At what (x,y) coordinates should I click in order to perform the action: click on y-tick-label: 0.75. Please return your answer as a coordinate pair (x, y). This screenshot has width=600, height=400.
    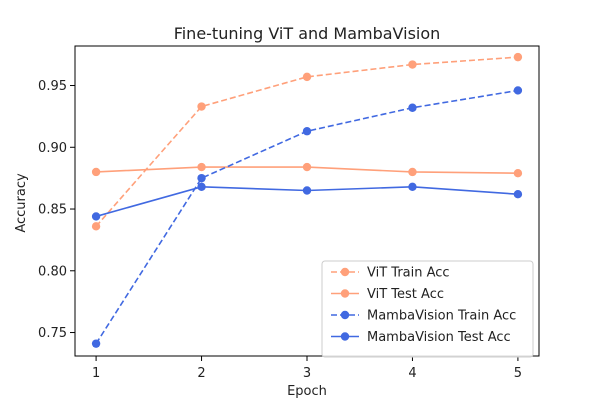
    Looking at the image, I should click on (52, 333).